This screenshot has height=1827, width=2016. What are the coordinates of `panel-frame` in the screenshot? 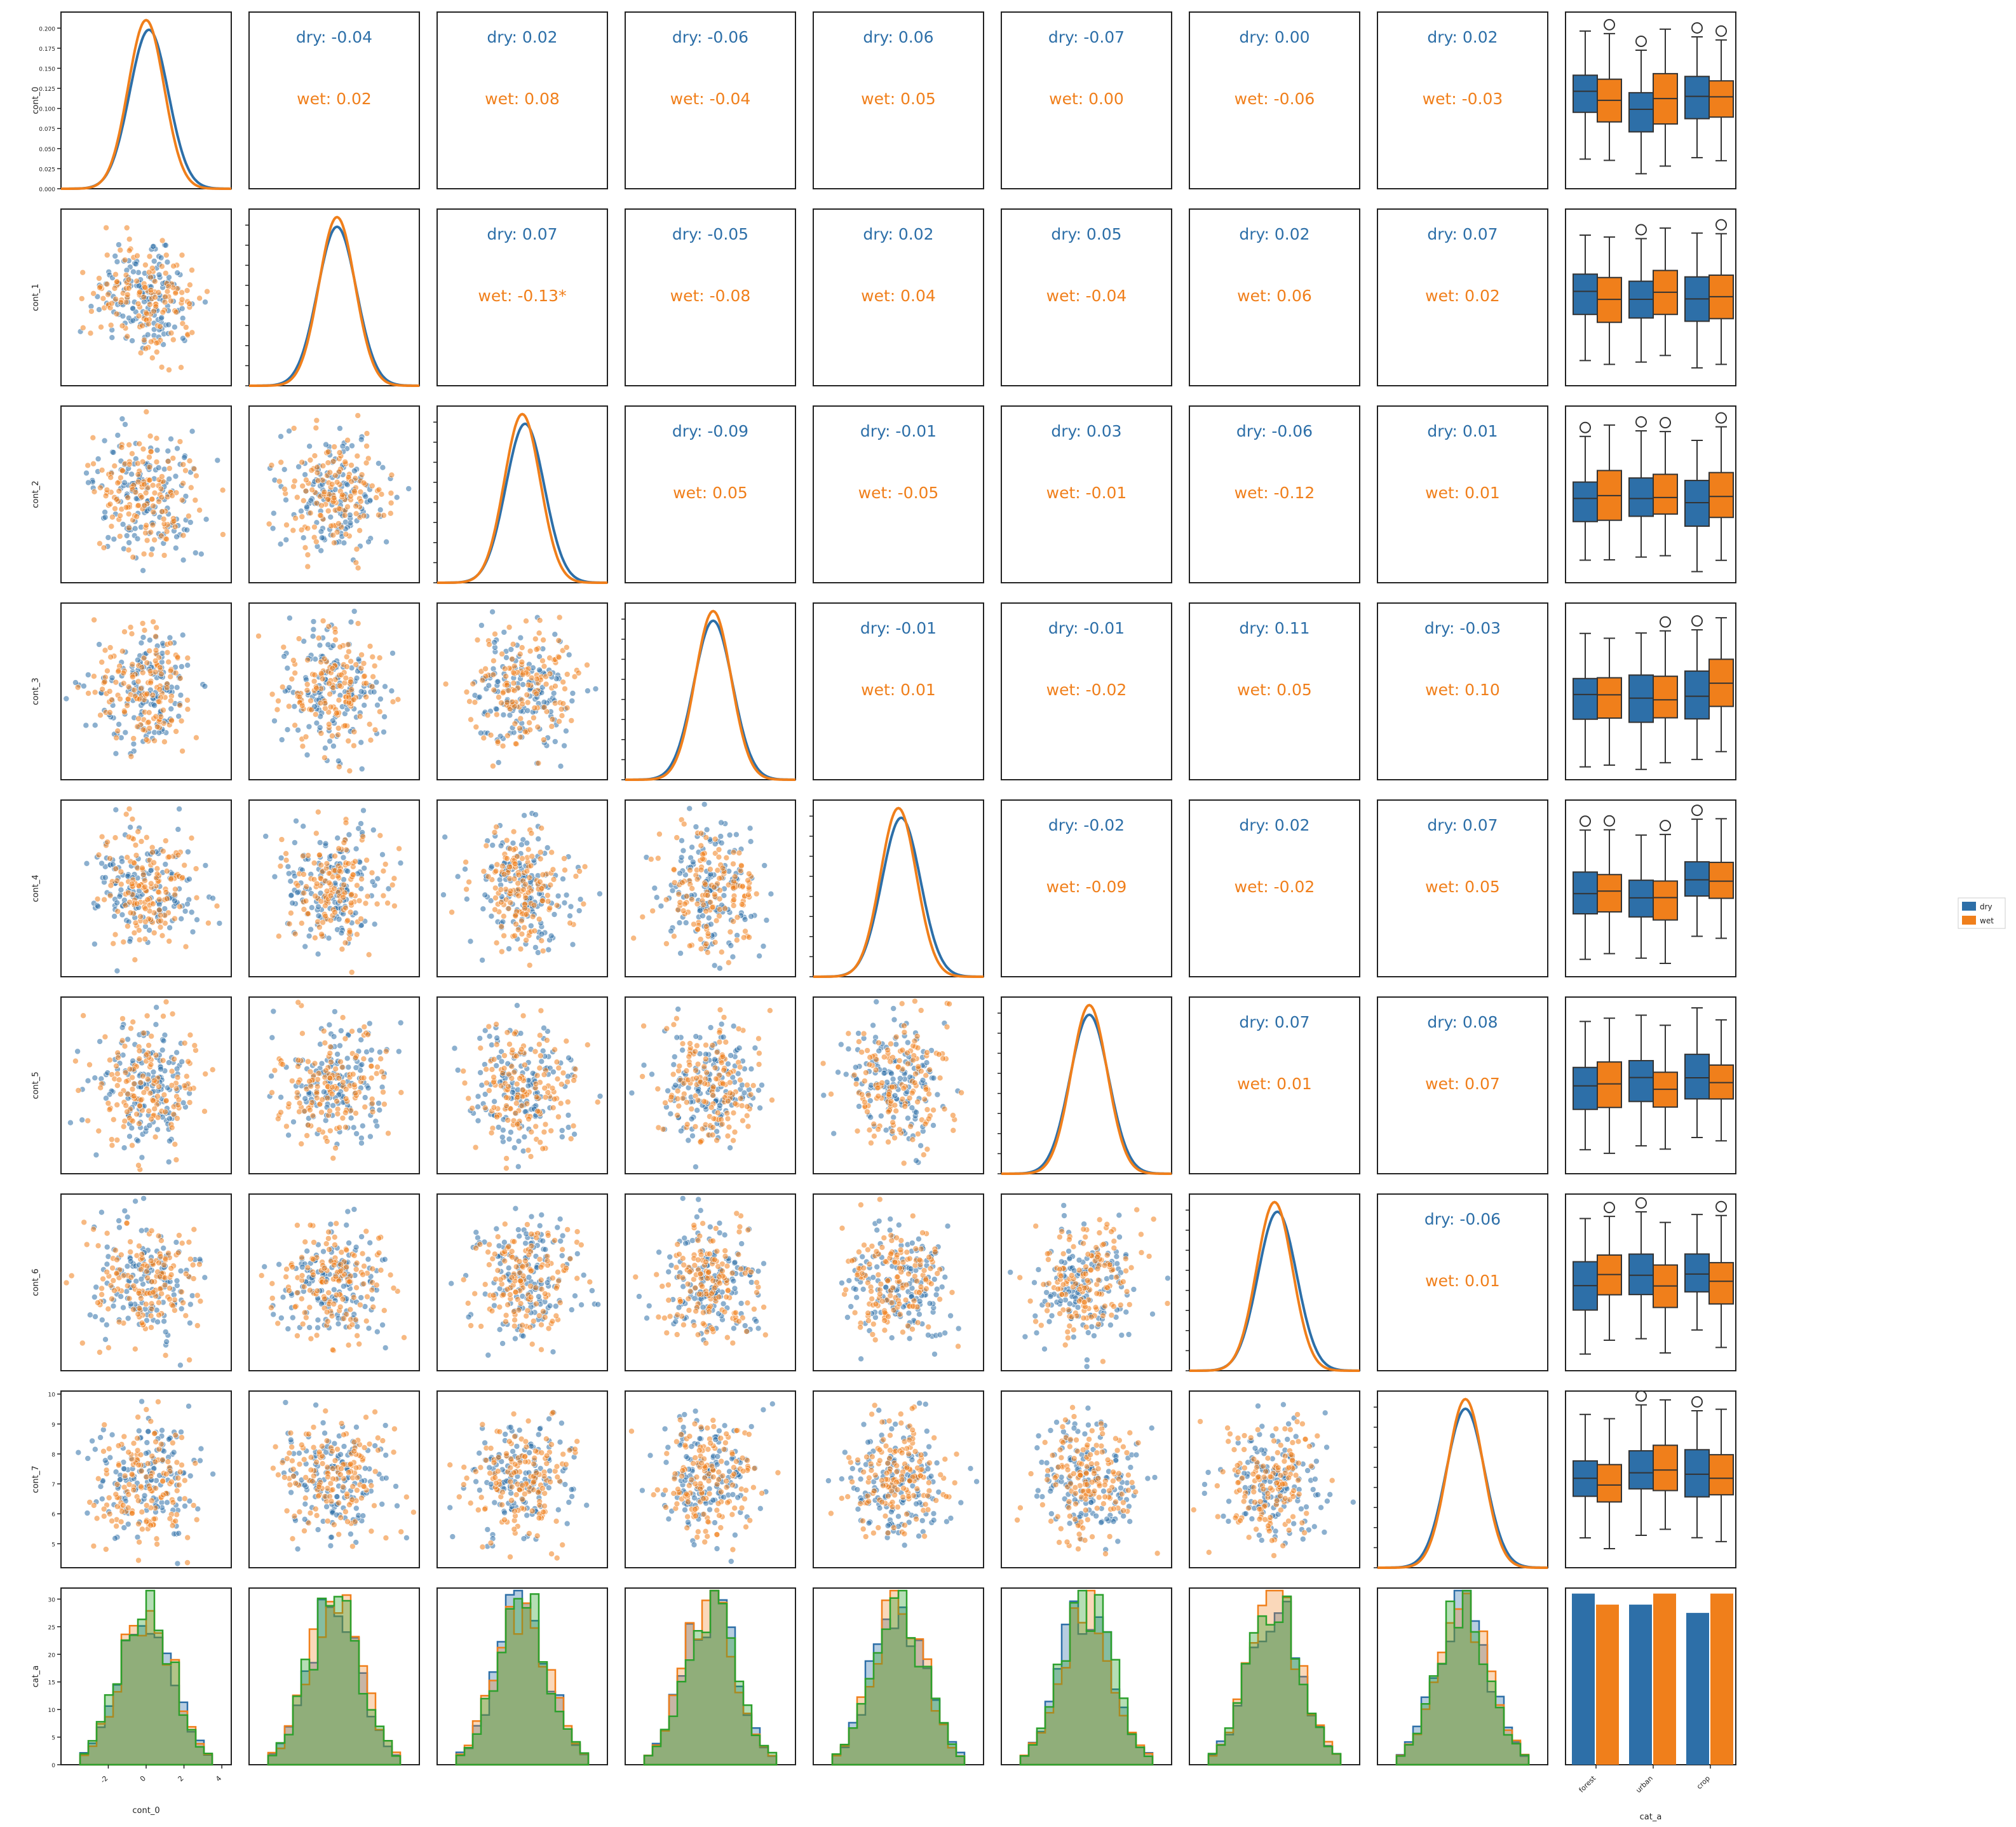 It's located at (522, 297).